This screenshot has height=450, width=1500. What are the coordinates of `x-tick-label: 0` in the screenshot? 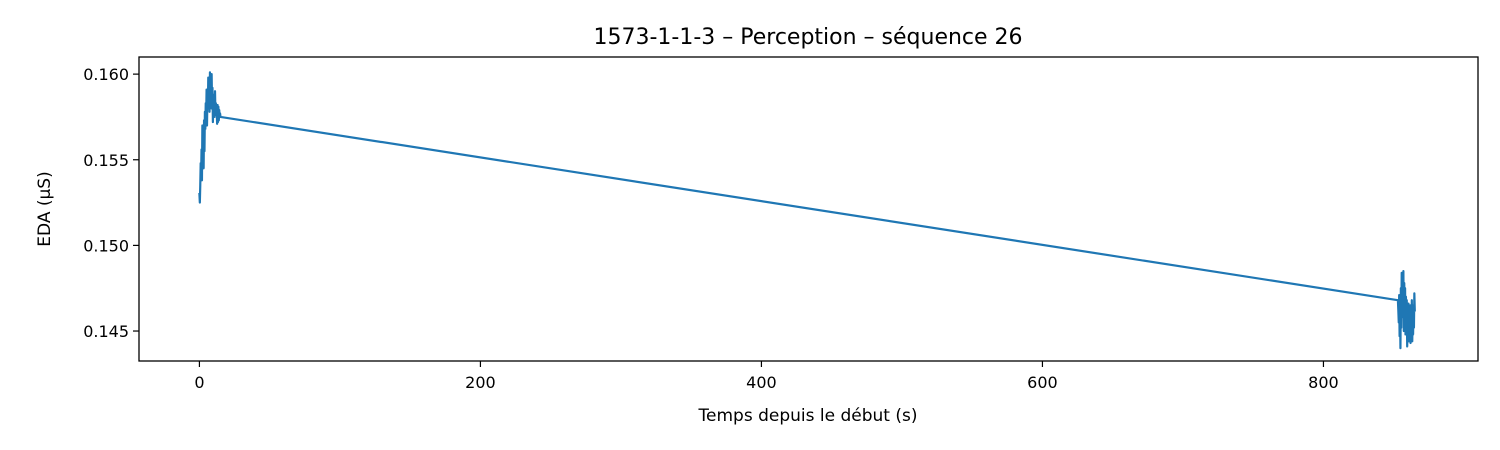 It's located at (199, 382).